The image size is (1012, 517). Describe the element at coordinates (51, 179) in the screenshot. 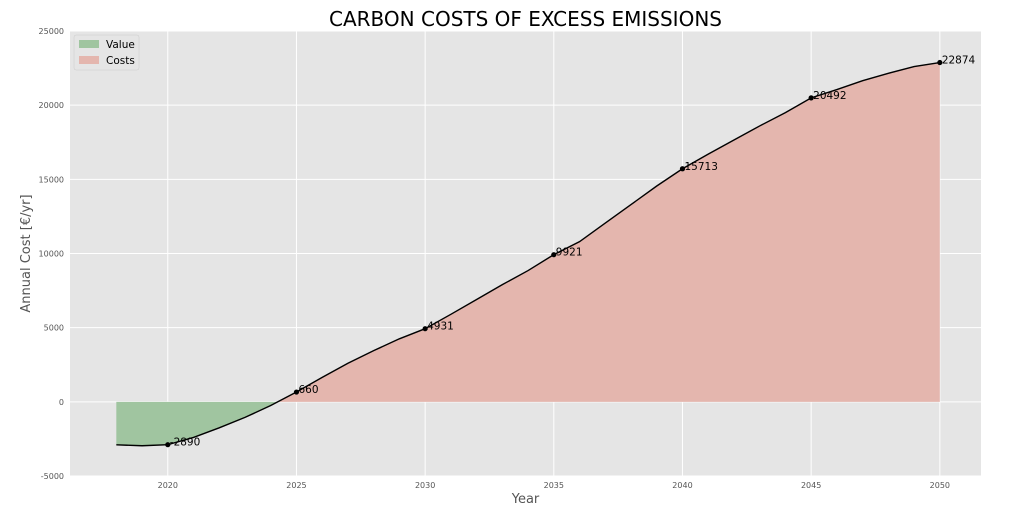

I see `y-tick-label: 15000` at that location.